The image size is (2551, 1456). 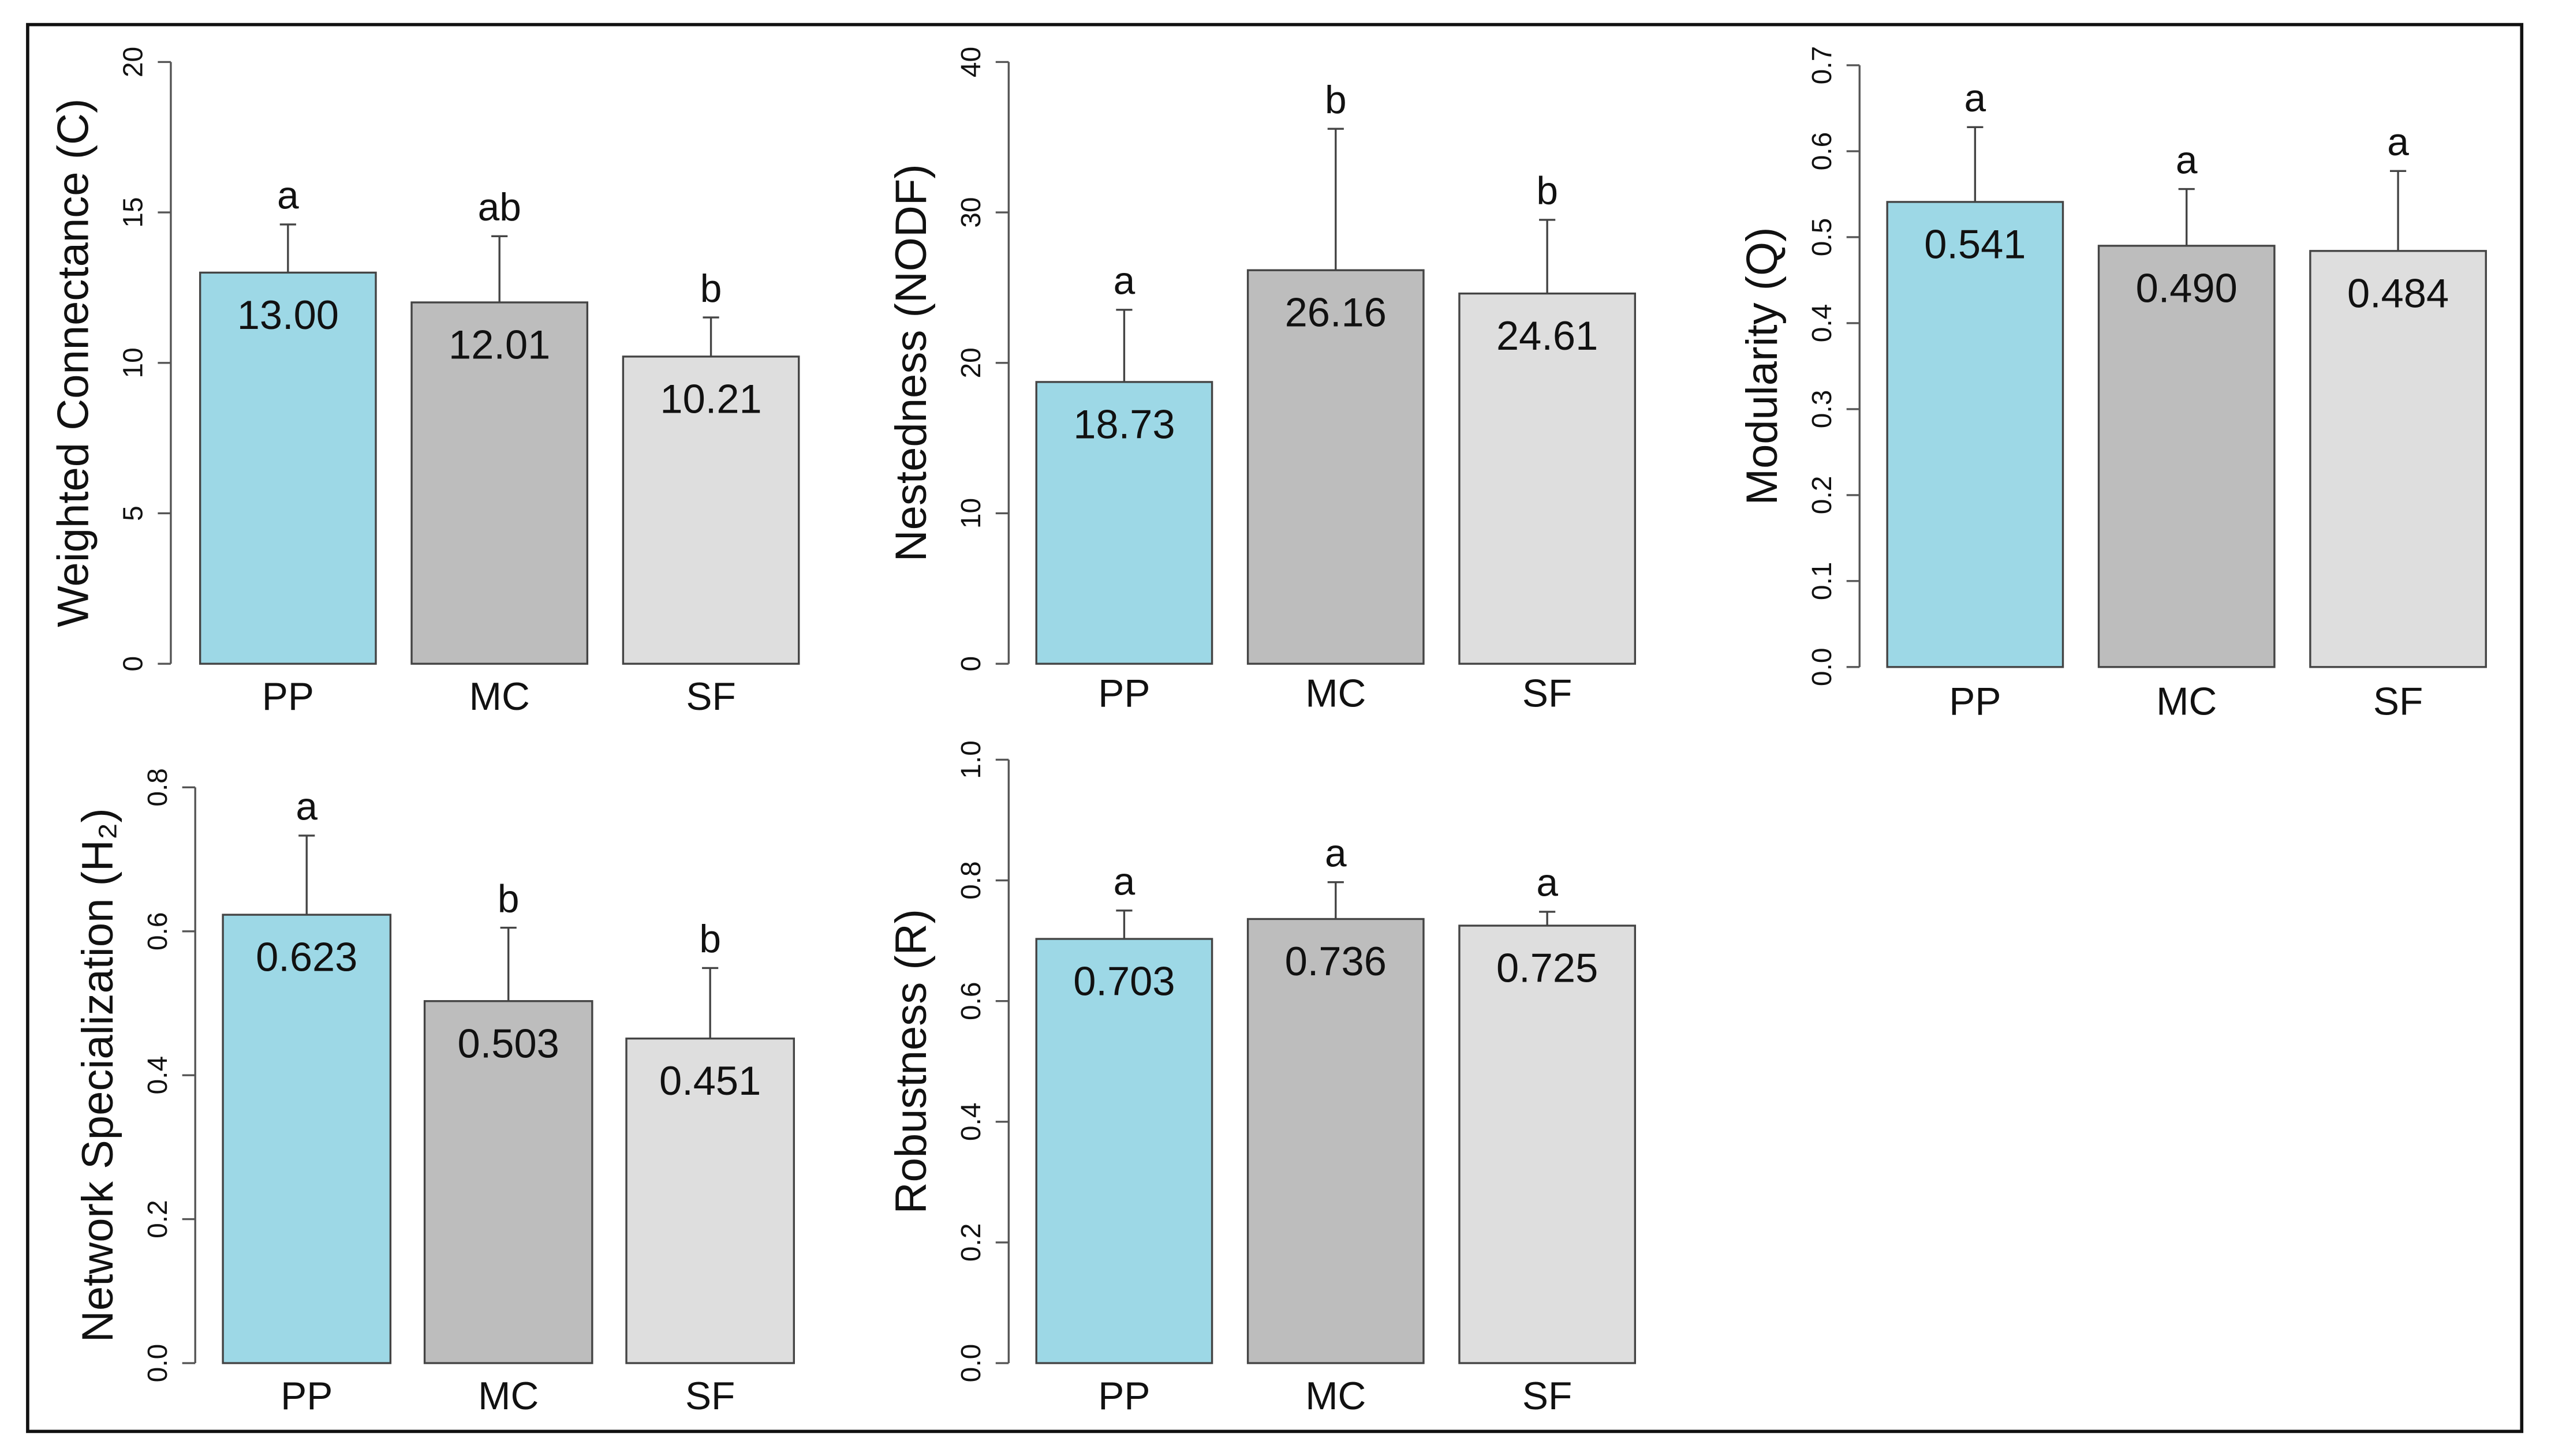 What do you see at coordinates (73, 363) in the screenshot?
I see `y-axis-label: Weighted Connectance (C)` at bounding box center [73, 363].